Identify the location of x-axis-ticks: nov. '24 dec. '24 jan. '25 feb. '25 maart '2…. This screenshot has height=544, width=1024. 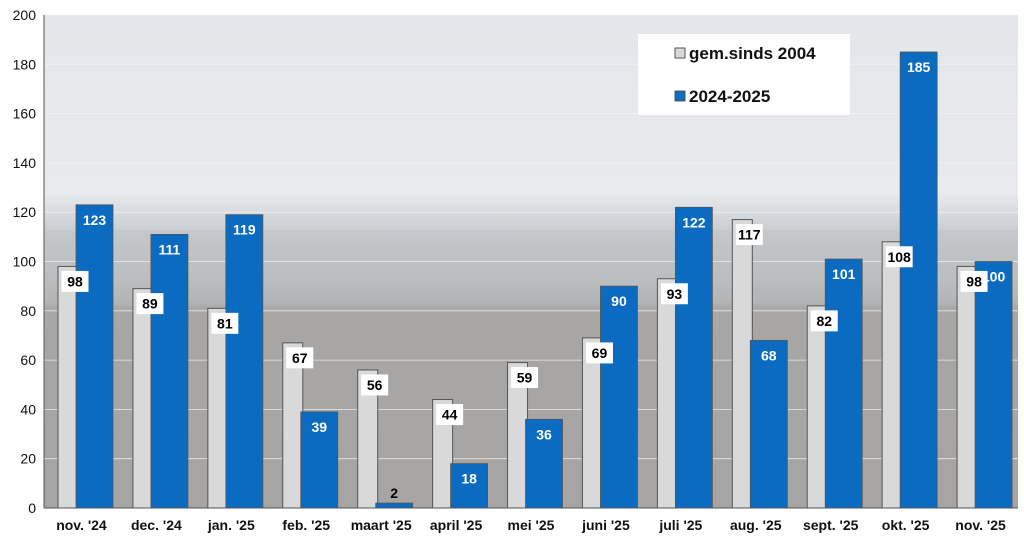
(531, 525).